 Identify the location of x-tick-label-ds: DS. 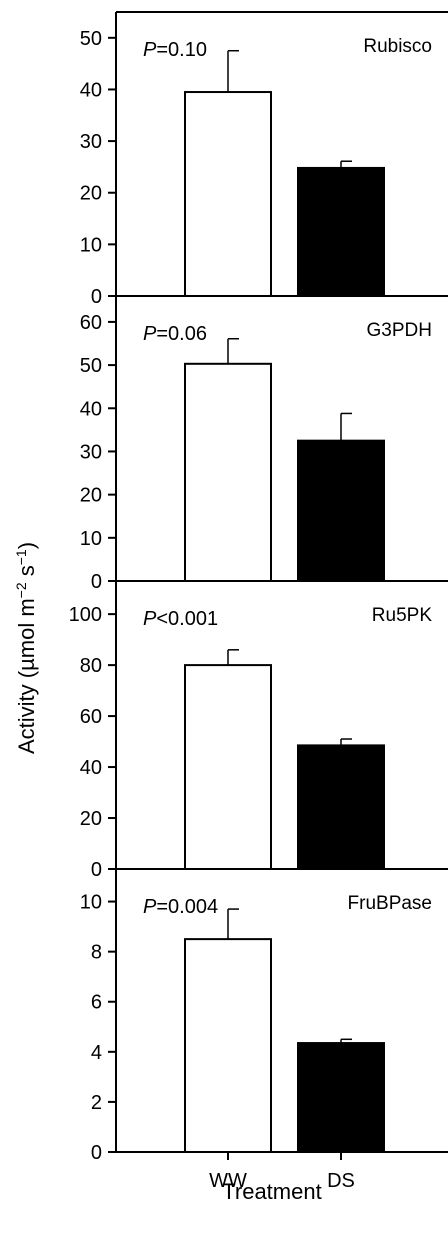
(341, 1181).